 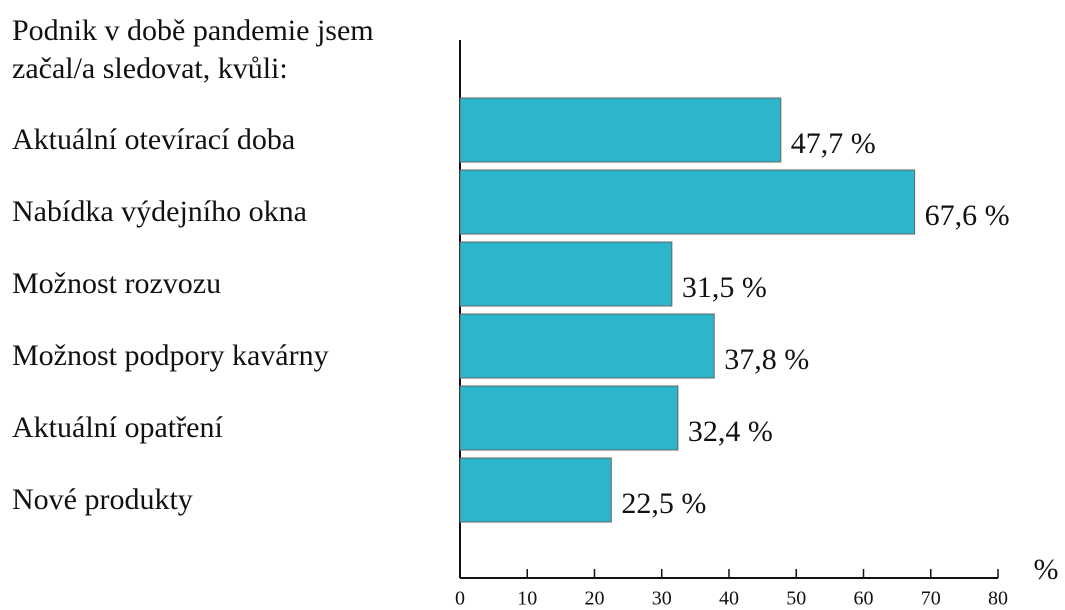 I want to click on category-label: Aktuální opatření, so click(x=117, y=427).